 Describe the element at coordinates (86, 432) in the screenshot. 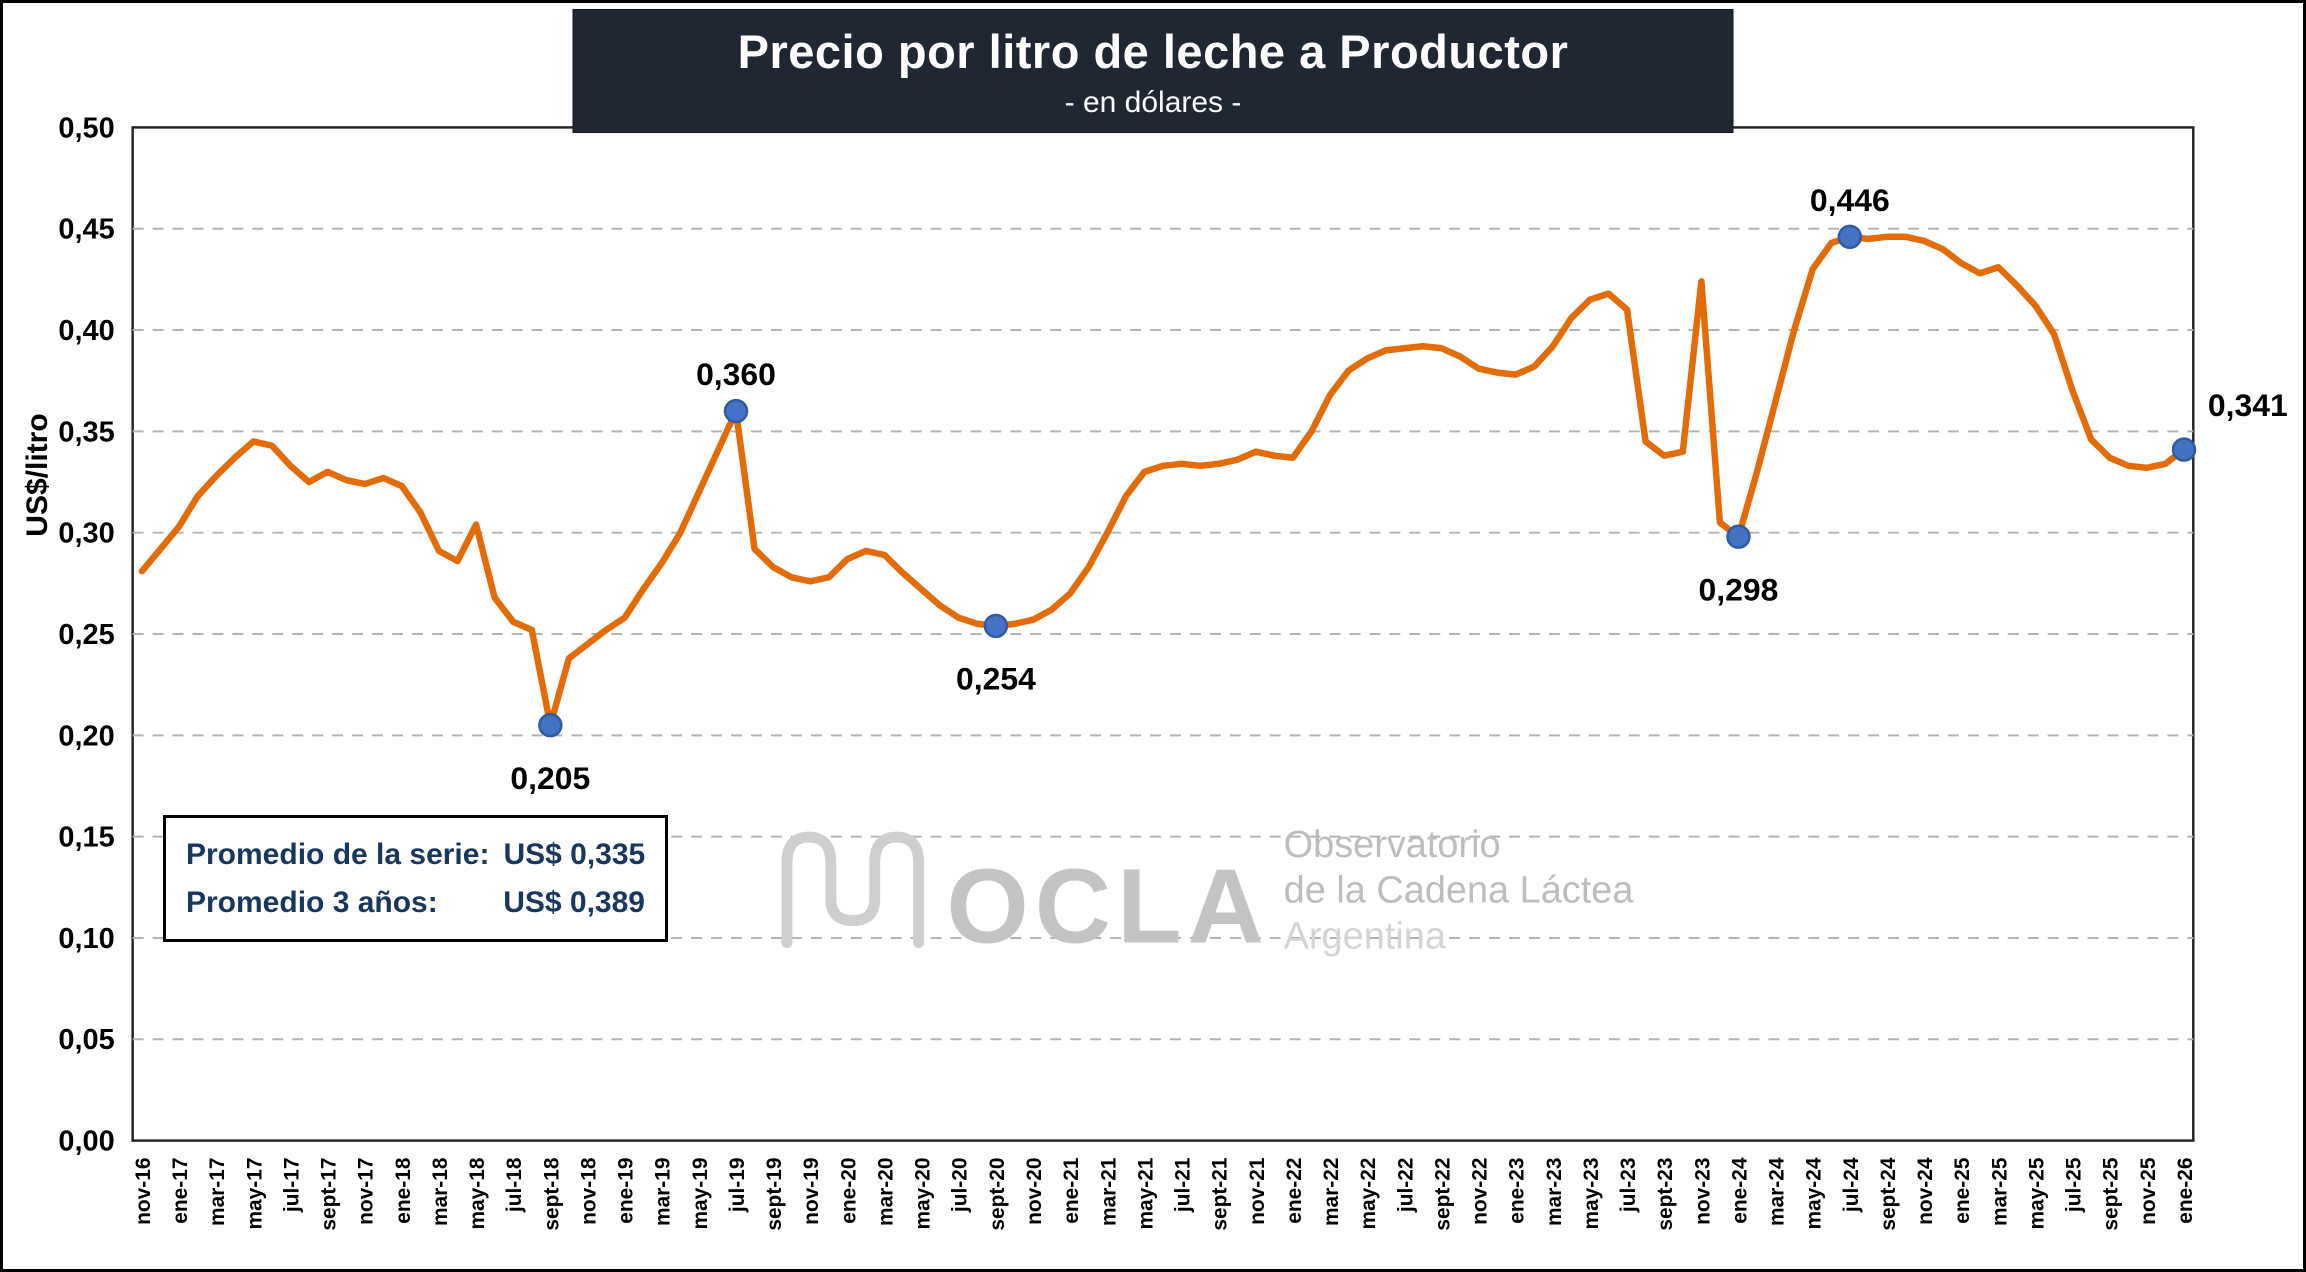

I see `y-tick-label: 0,35` at that location.